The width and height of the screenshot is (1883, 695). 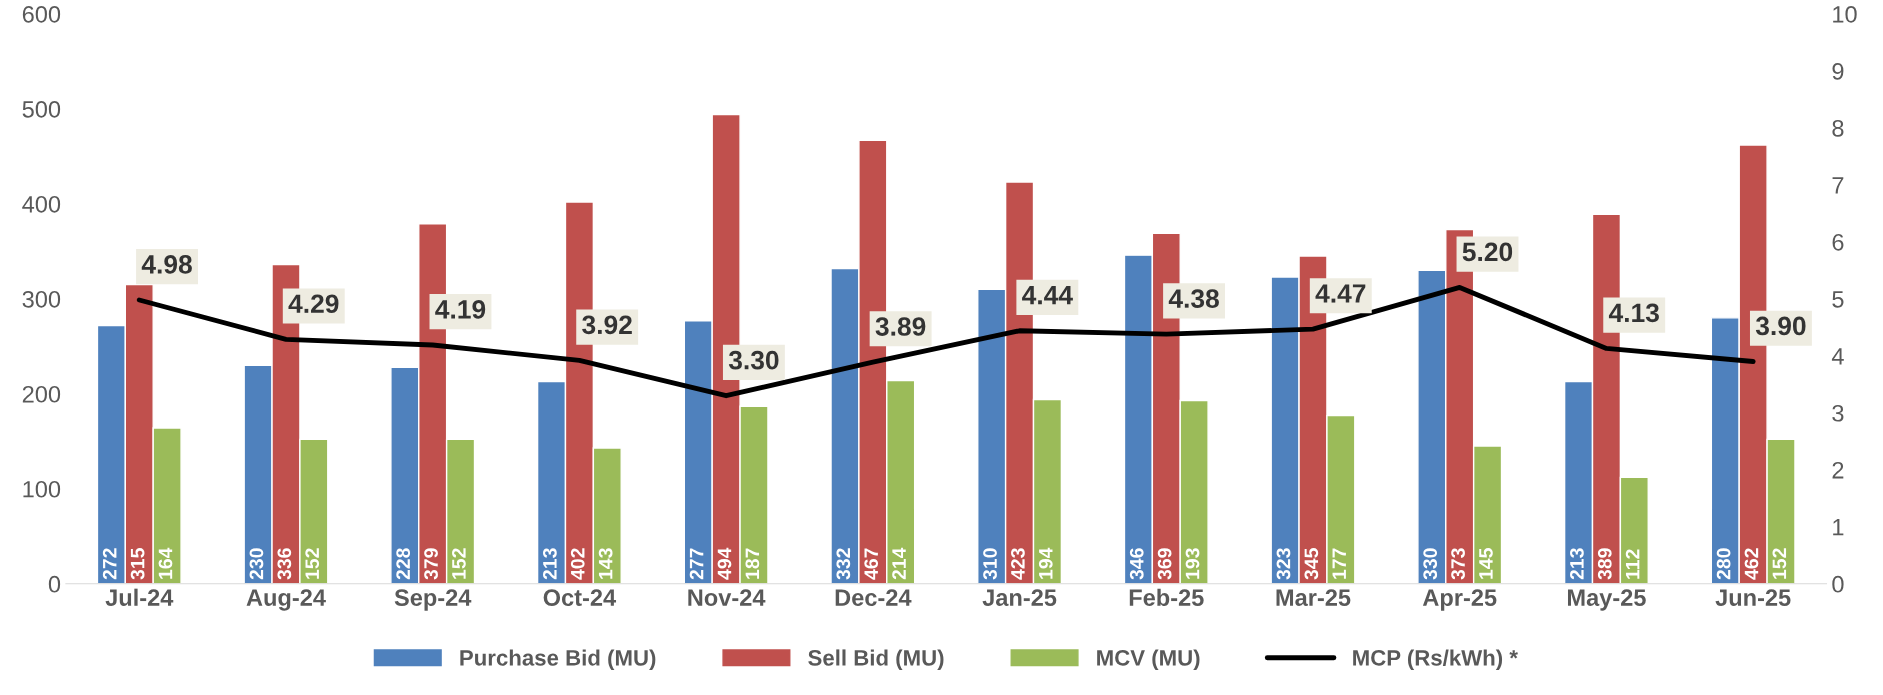 What do you see at coordinates (577, 564) in the screenshot?
I see `data-label: 402` at bounding box center [577, 564].